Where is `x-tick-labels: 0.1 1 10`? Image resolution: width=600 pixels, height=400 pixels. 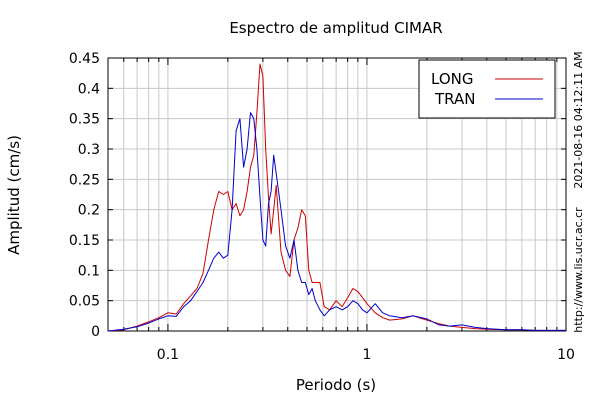
x-tick-labels: 0.1 1 10 is located at coordinates (366, 355).